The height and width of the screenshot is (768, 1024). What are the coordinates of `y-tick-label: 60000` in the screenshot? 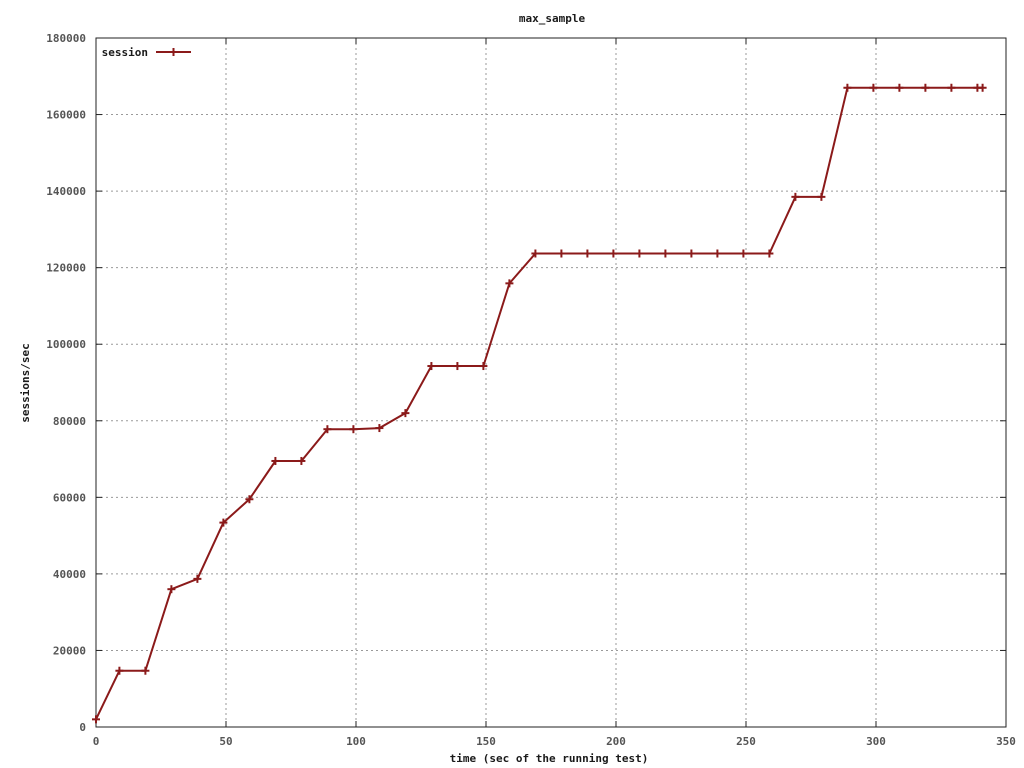 It's located at (69, 497).